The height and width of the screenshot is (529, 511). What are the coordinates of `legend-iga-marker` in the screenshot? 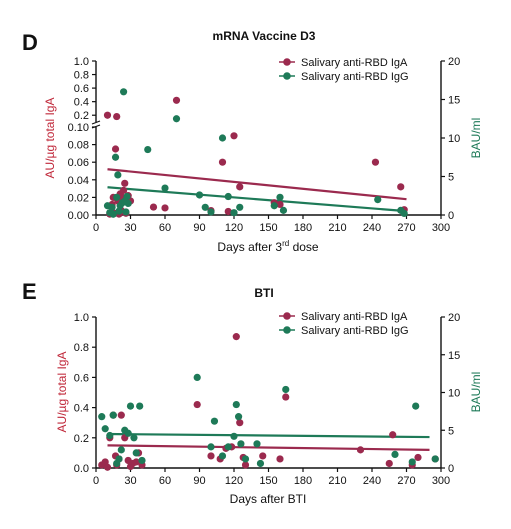 It's located at (287, 316).